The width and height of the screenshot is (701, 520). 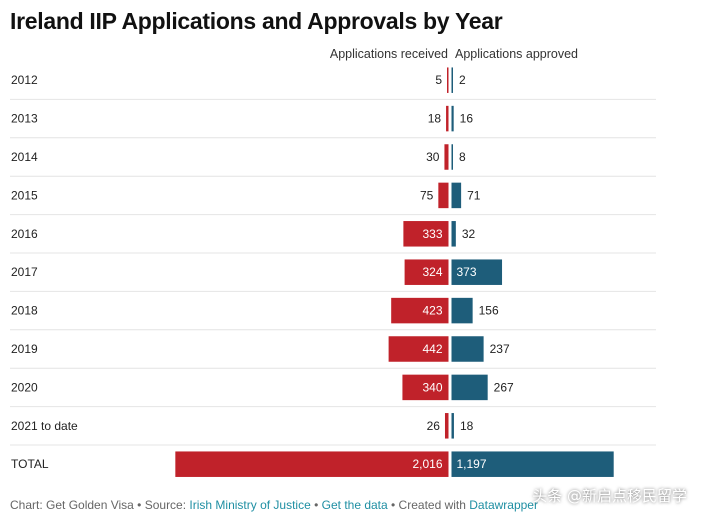 I want to click on year-label: 2017, so click(x=24, y=272).